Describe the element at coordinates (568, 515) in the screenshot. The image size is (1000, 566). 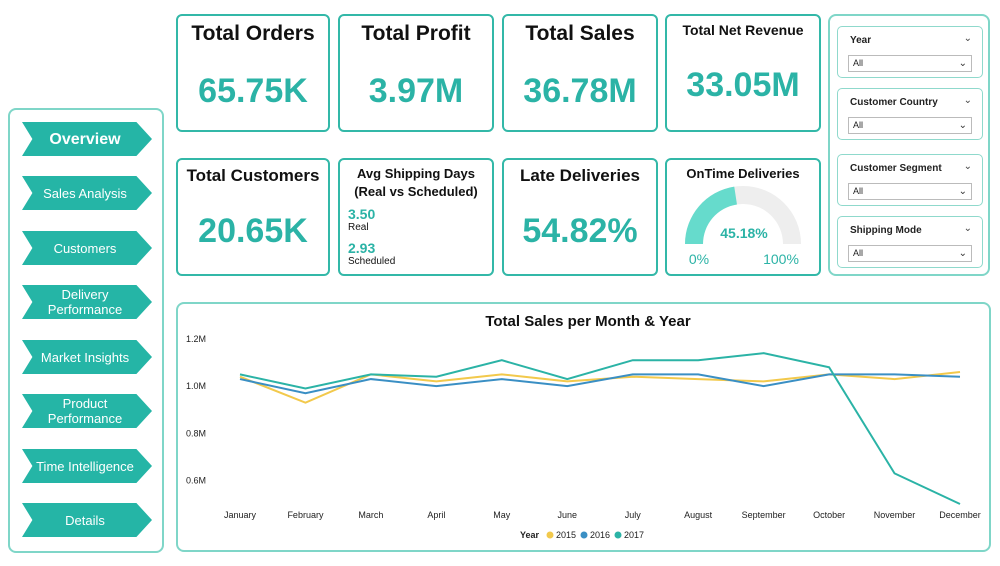
I see `x-tick-label: June` at that location.